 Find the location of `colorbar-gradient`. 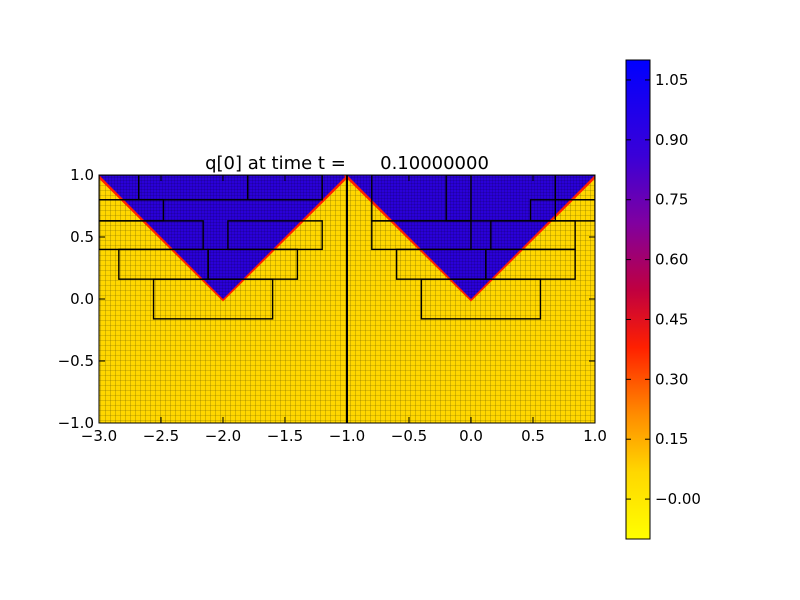

colorbar-gradient is located at coordinates (638, 299).